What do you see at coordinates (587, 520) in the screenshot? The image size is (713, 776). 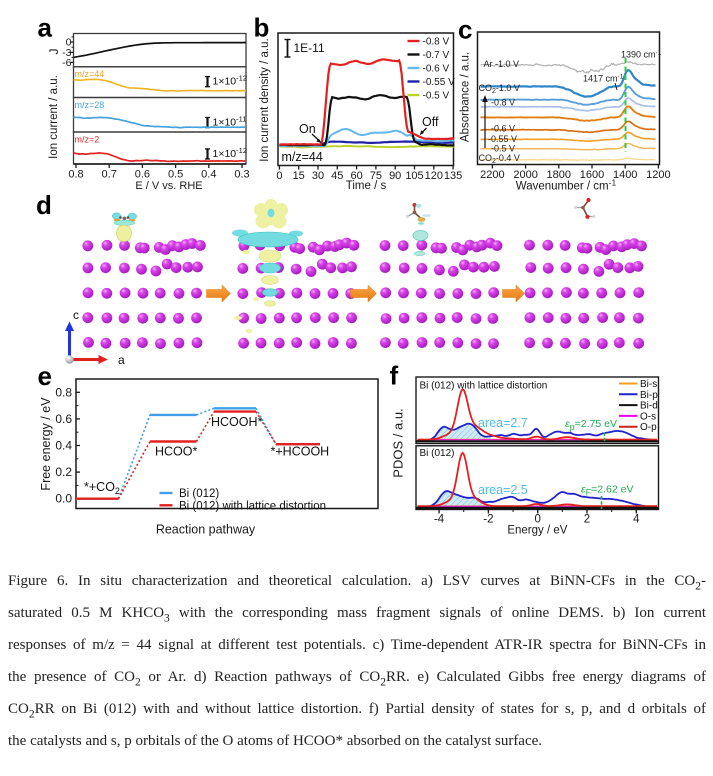 I see `svg-text: 2` at bounding box center [587, 520].